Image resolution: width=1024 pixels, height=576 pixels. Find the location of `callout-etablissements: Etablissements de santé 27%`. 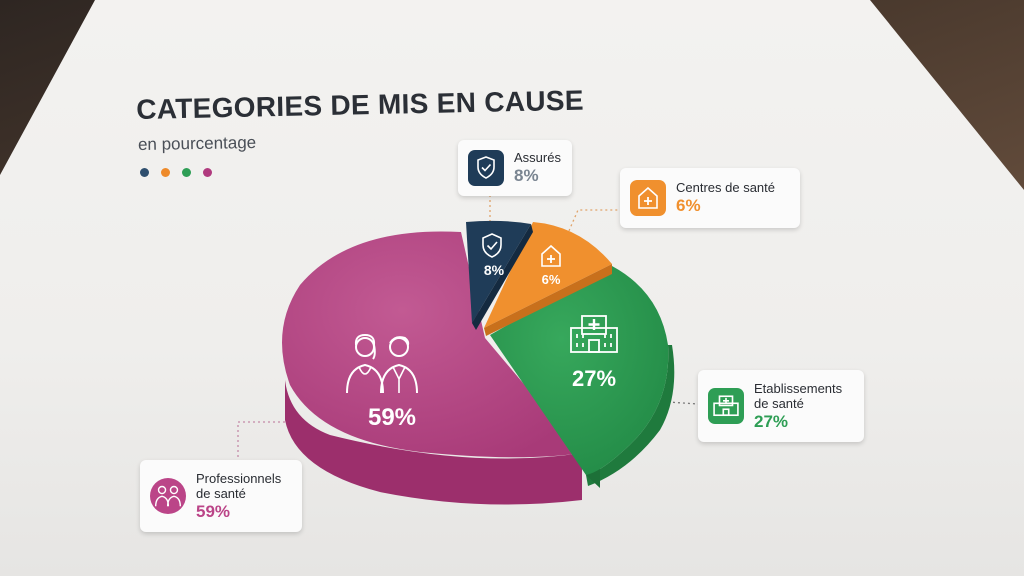

callout-etablissements: Etablissements de santé 27% is located at coordinates (781, 406).